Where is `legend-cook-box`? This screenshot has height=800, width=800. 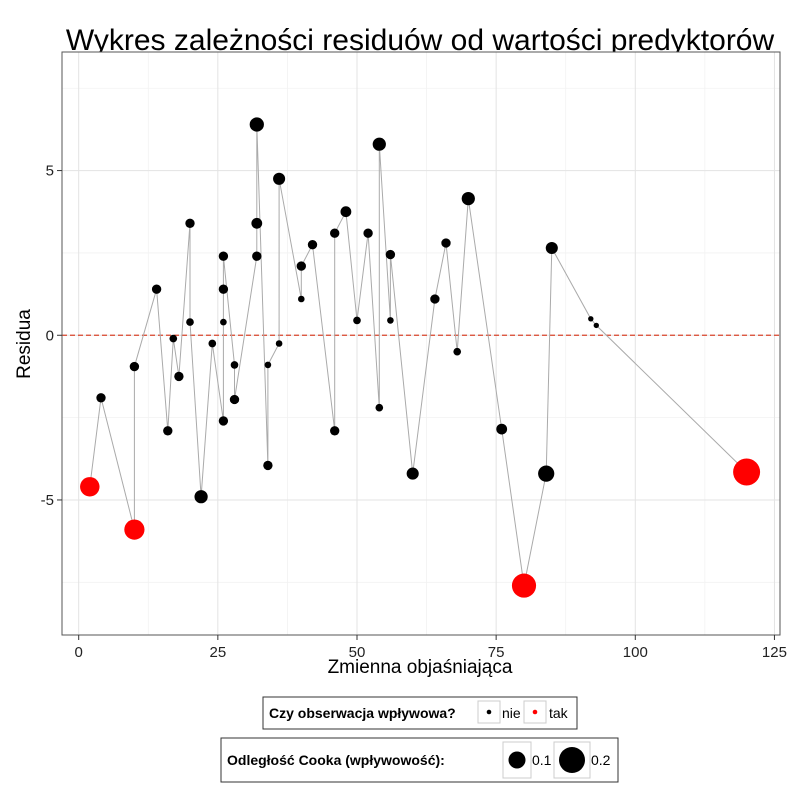 legend-cook-box is located at coordinates (419, 760).